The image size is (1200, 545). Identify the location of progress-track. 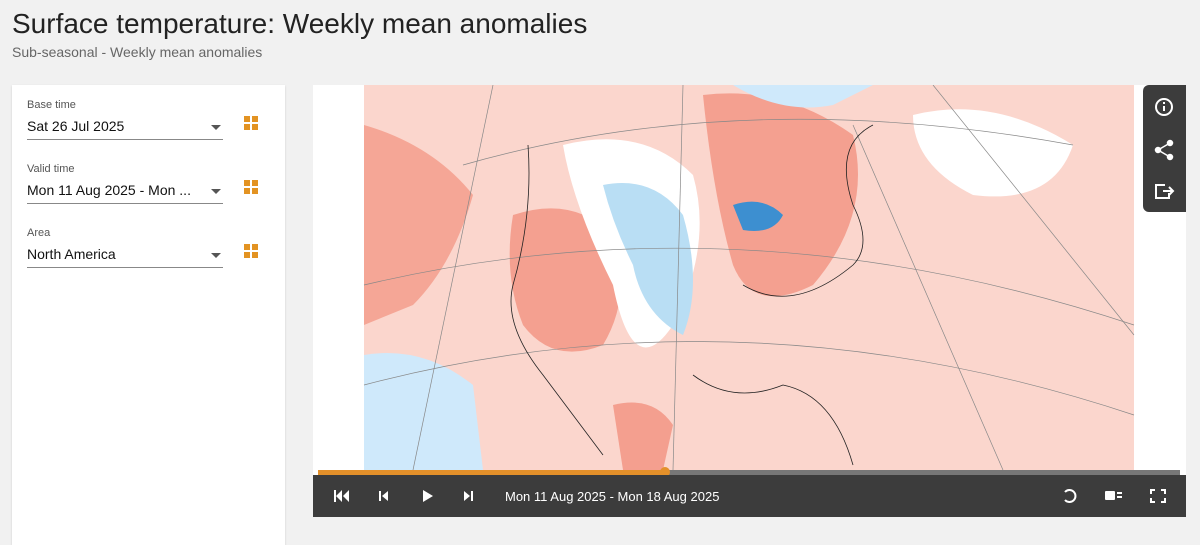
(749, 472).